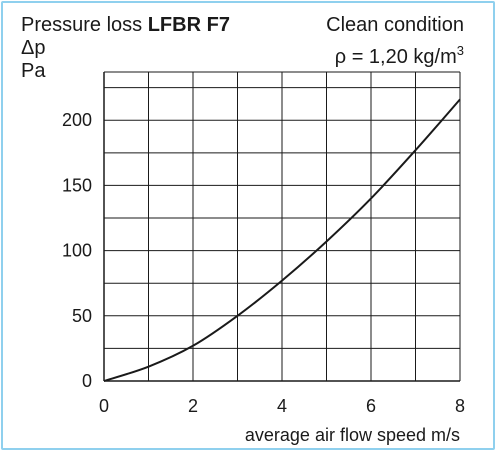  Describe the element at coordinates (371, 406) in the screenshot. I see `x-tick-label: 6` at that location.